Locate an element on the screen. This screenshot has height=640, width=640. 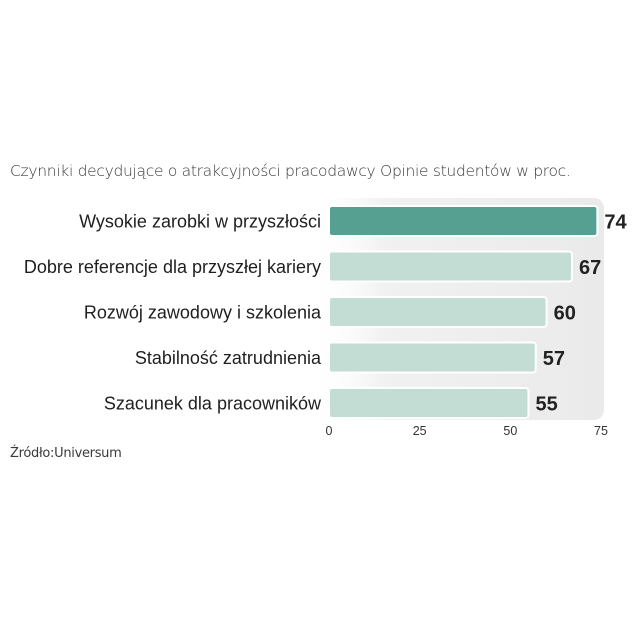
x-tick-label-0: 0 is located at coordinates (329, 431).